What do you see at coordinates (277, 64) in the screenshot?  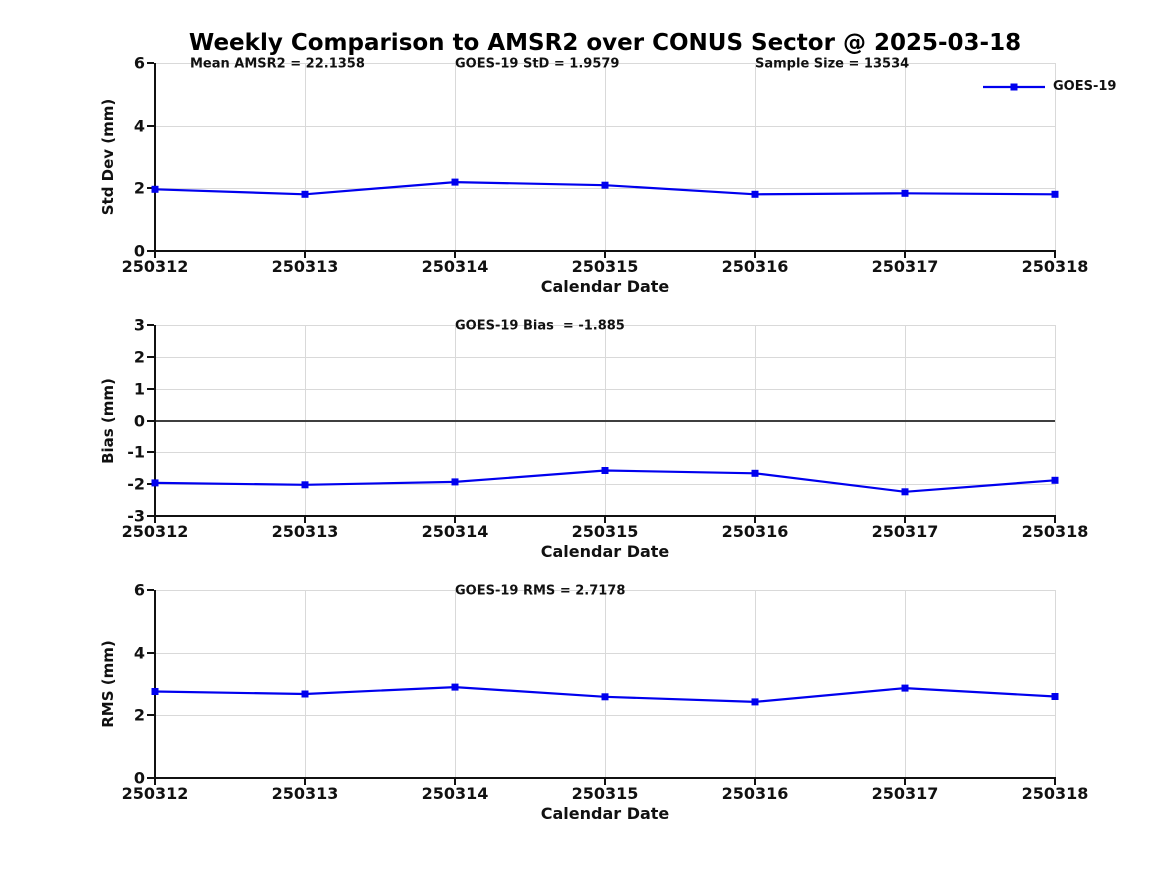 I see `plot-annotation: Mean AMSR2 = 22.1358` at bounding box center [277, 64].